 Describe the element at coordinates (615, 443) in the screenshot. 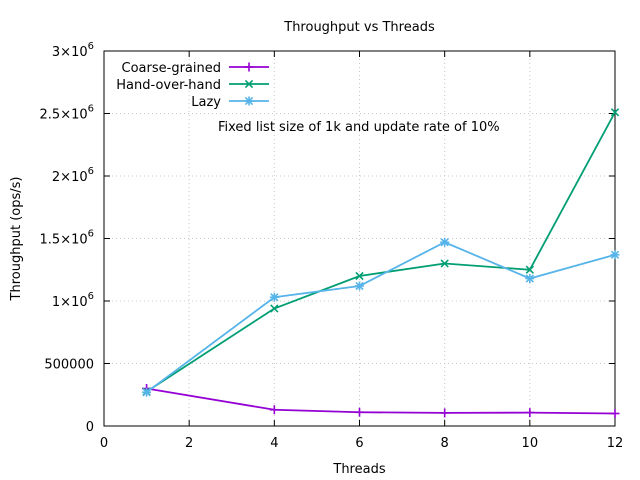

I see `x-tick-label: 12` at that location.